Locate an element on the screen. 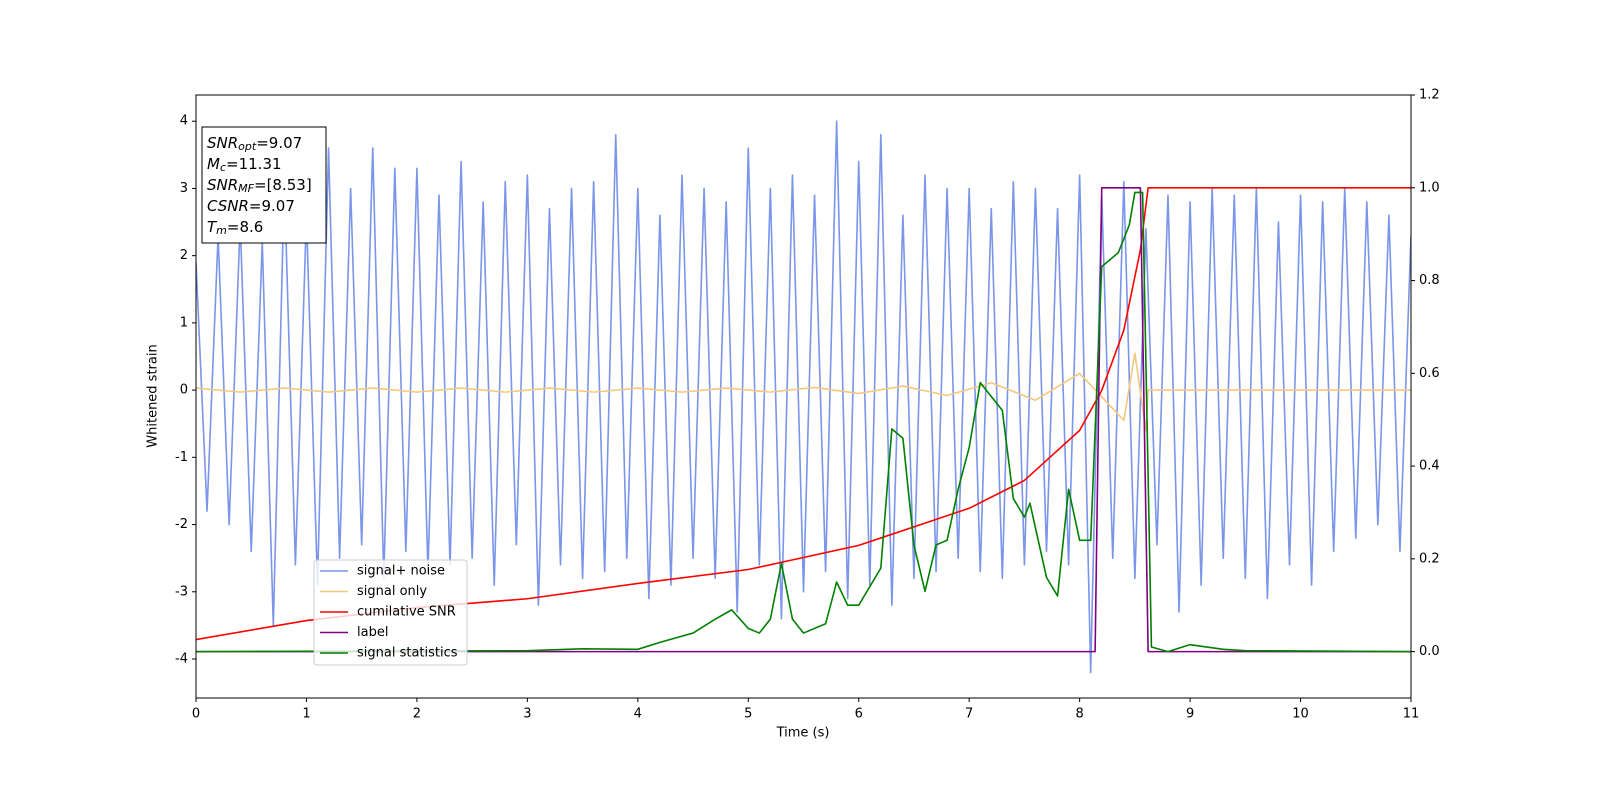  x-tick-label: 6 is located at coordinates (859, 714).